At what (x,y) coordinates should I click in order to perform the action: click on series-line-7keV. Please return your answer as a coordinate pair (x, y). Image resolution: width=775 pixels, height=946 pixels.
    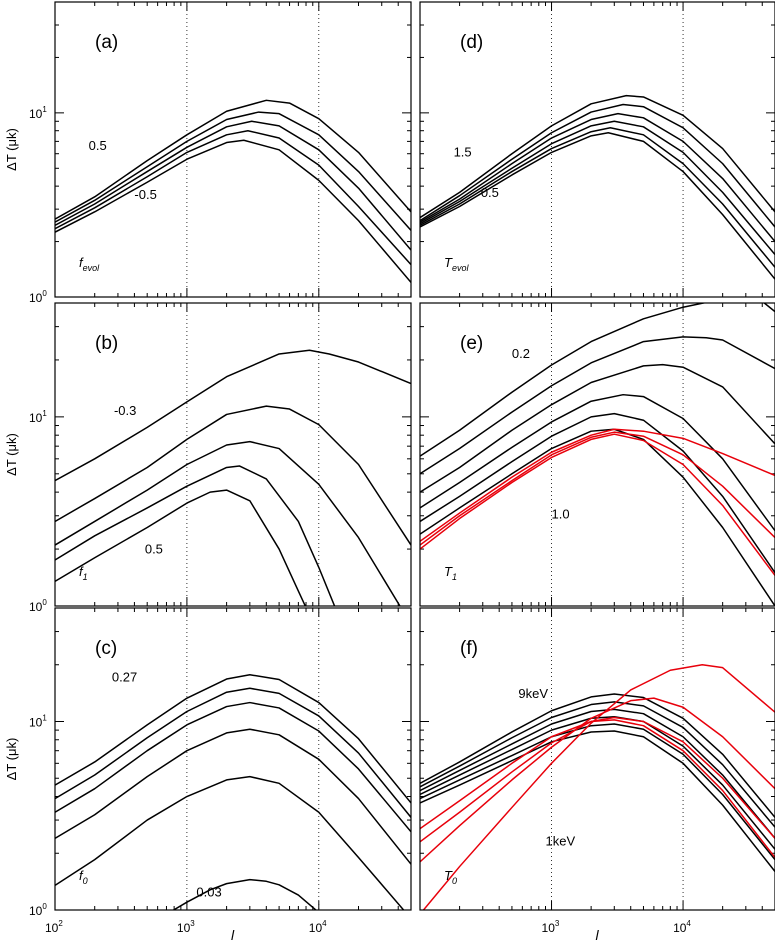
    Looking at the image, I should click on (597, 764).